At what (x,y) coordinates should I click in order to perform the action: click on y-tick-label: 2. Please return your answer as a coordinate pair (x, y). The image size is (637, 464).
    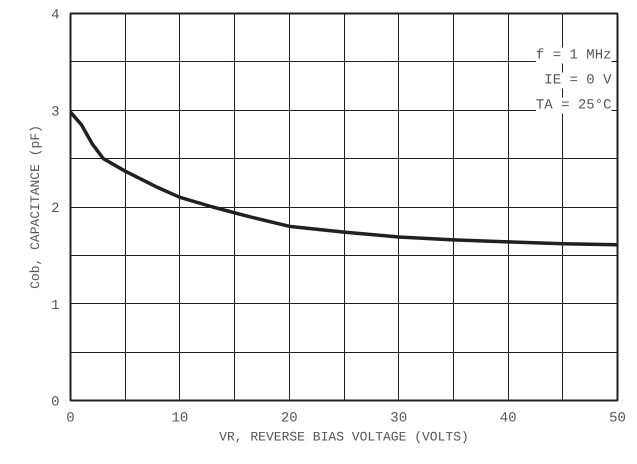
    Looking at the image, I should click on (55, 209).